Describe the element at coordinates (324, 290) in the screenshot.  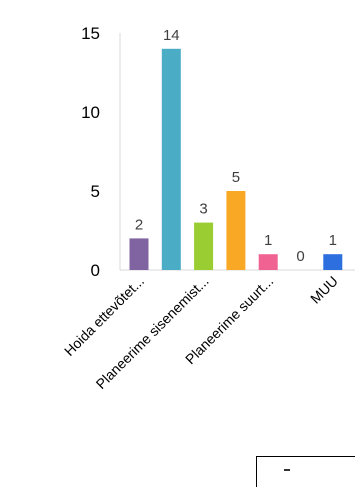
I see `x-tick-label: MUU` at that location.